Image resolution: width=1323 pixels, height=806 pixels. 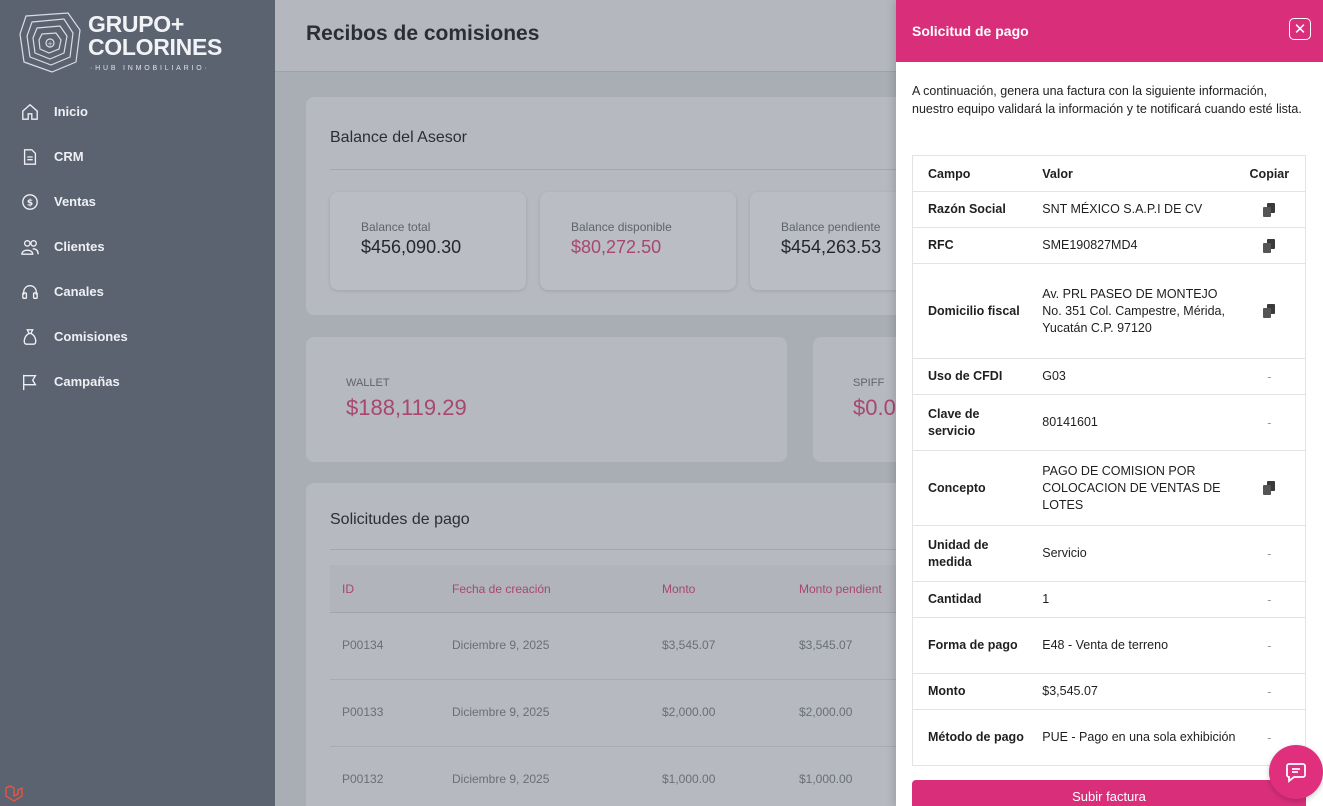 What do you see at coordinates (406, 407) in the screenshot?
I see `wallet-value: $188,119.29` at bounding box center [406, 407].